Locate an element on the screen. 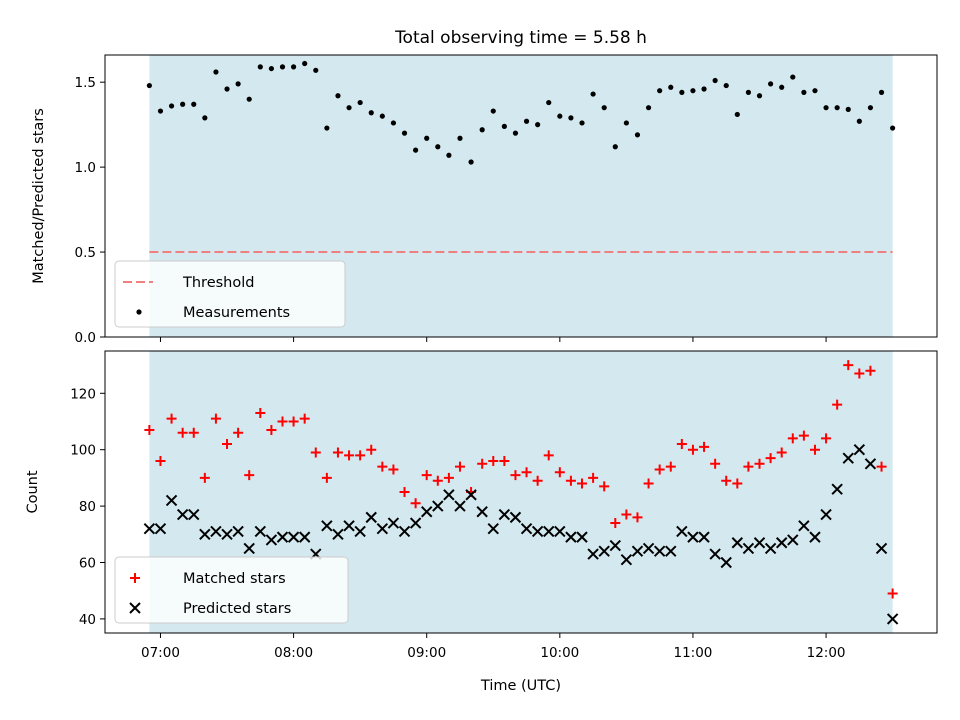 The image size is (960, 720). chart-title: Total observing time = 5.58 h is located at coordinates (520, 38).